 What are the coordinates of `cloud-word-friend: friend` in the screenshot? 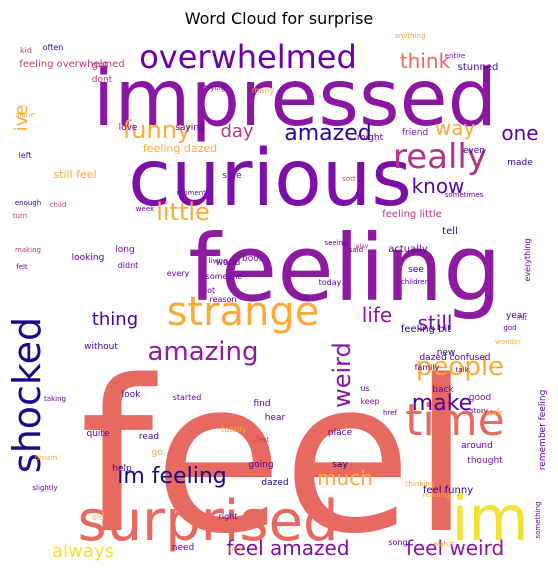 It's located at (415, 133).